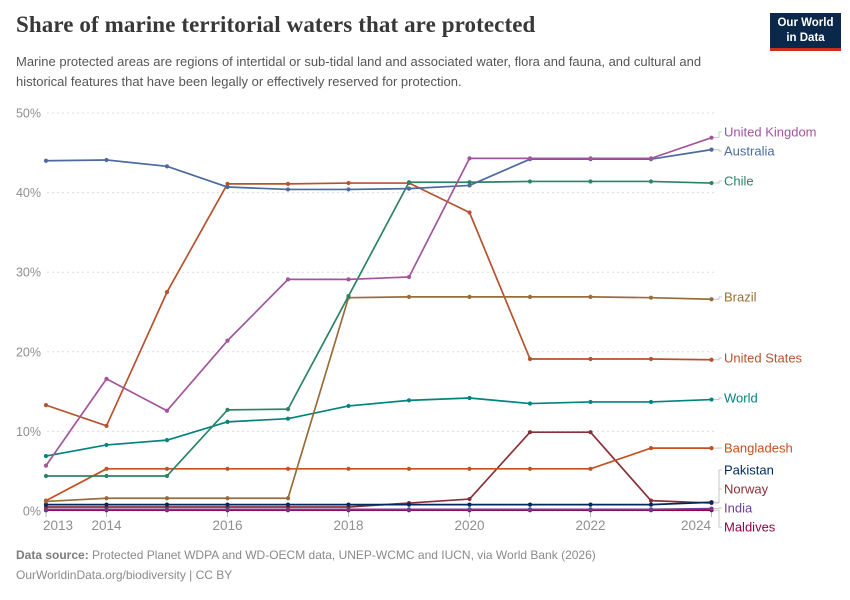 This screenshot has width=850, height=600. I want to click on y-axis-tick-label: 50%, so click(28, 114).